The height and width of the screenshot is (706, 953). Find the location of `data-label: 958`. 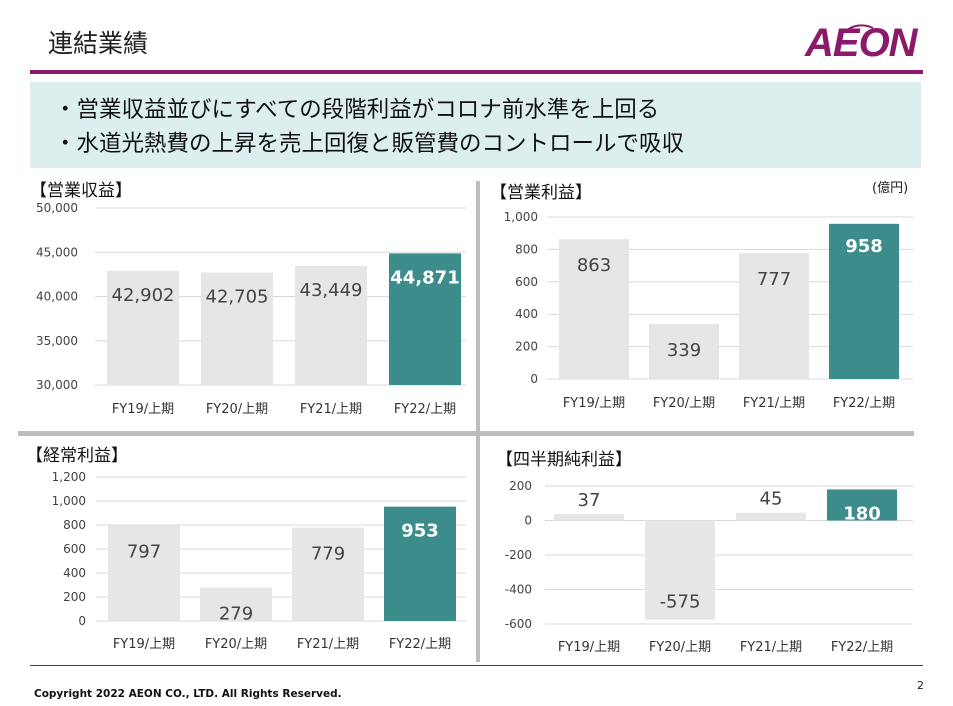

data-label: 958 is located at coordinates (864, 246).